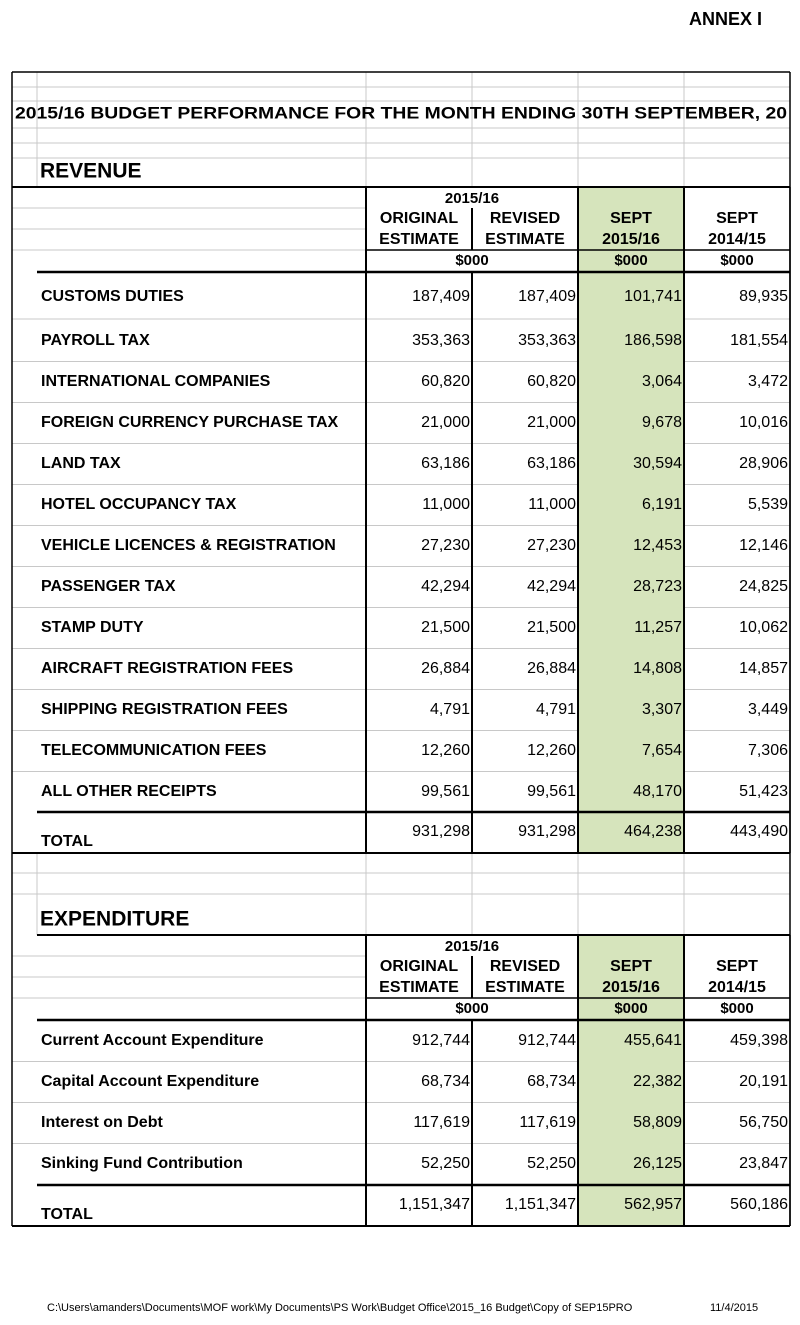 The width and height of the screenshot is (800, 1325). What do you see at coordinates (551, 381) in the screenshot?
I see `cell-value: 60,820` at bounding box center [551, 381].